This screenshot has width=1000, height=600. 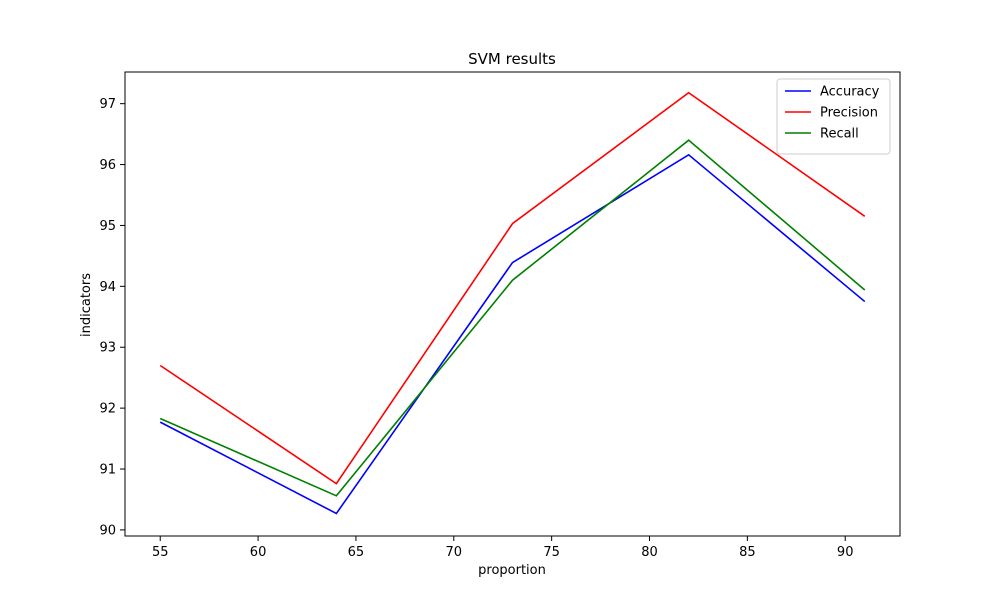 I want to click on chart-title: SVM results, so click(x=512, y=59).